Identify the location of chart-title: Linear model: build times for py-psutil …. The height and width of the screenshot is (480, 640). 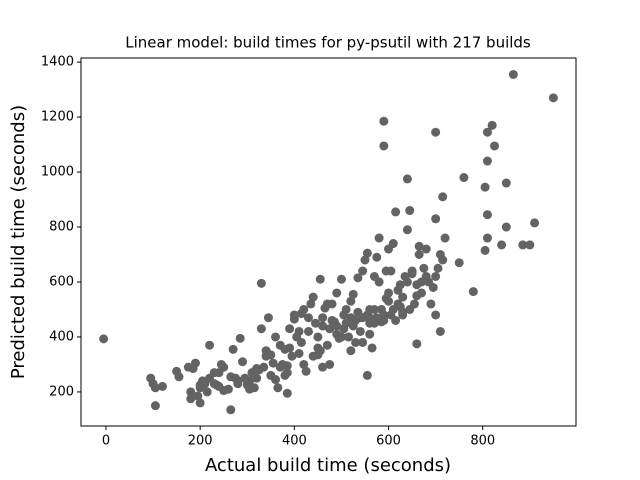
(328, 43).